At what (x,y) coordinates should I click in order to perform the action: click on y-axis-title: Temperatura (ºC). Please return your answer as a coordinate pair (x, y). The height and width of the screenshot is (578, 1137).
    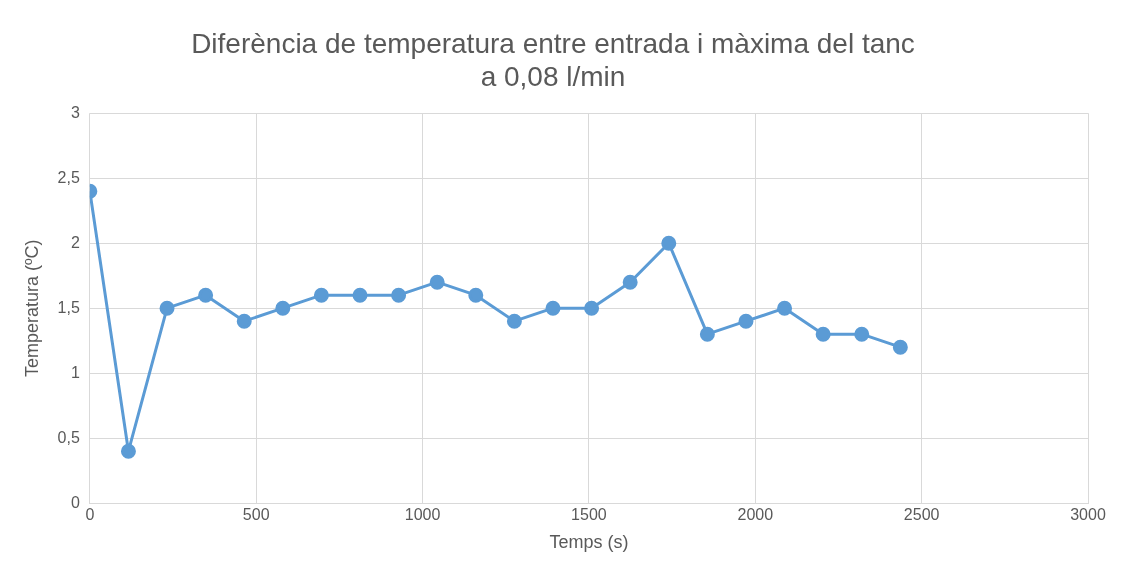
    Looking at the image, I should click on (31, 308).